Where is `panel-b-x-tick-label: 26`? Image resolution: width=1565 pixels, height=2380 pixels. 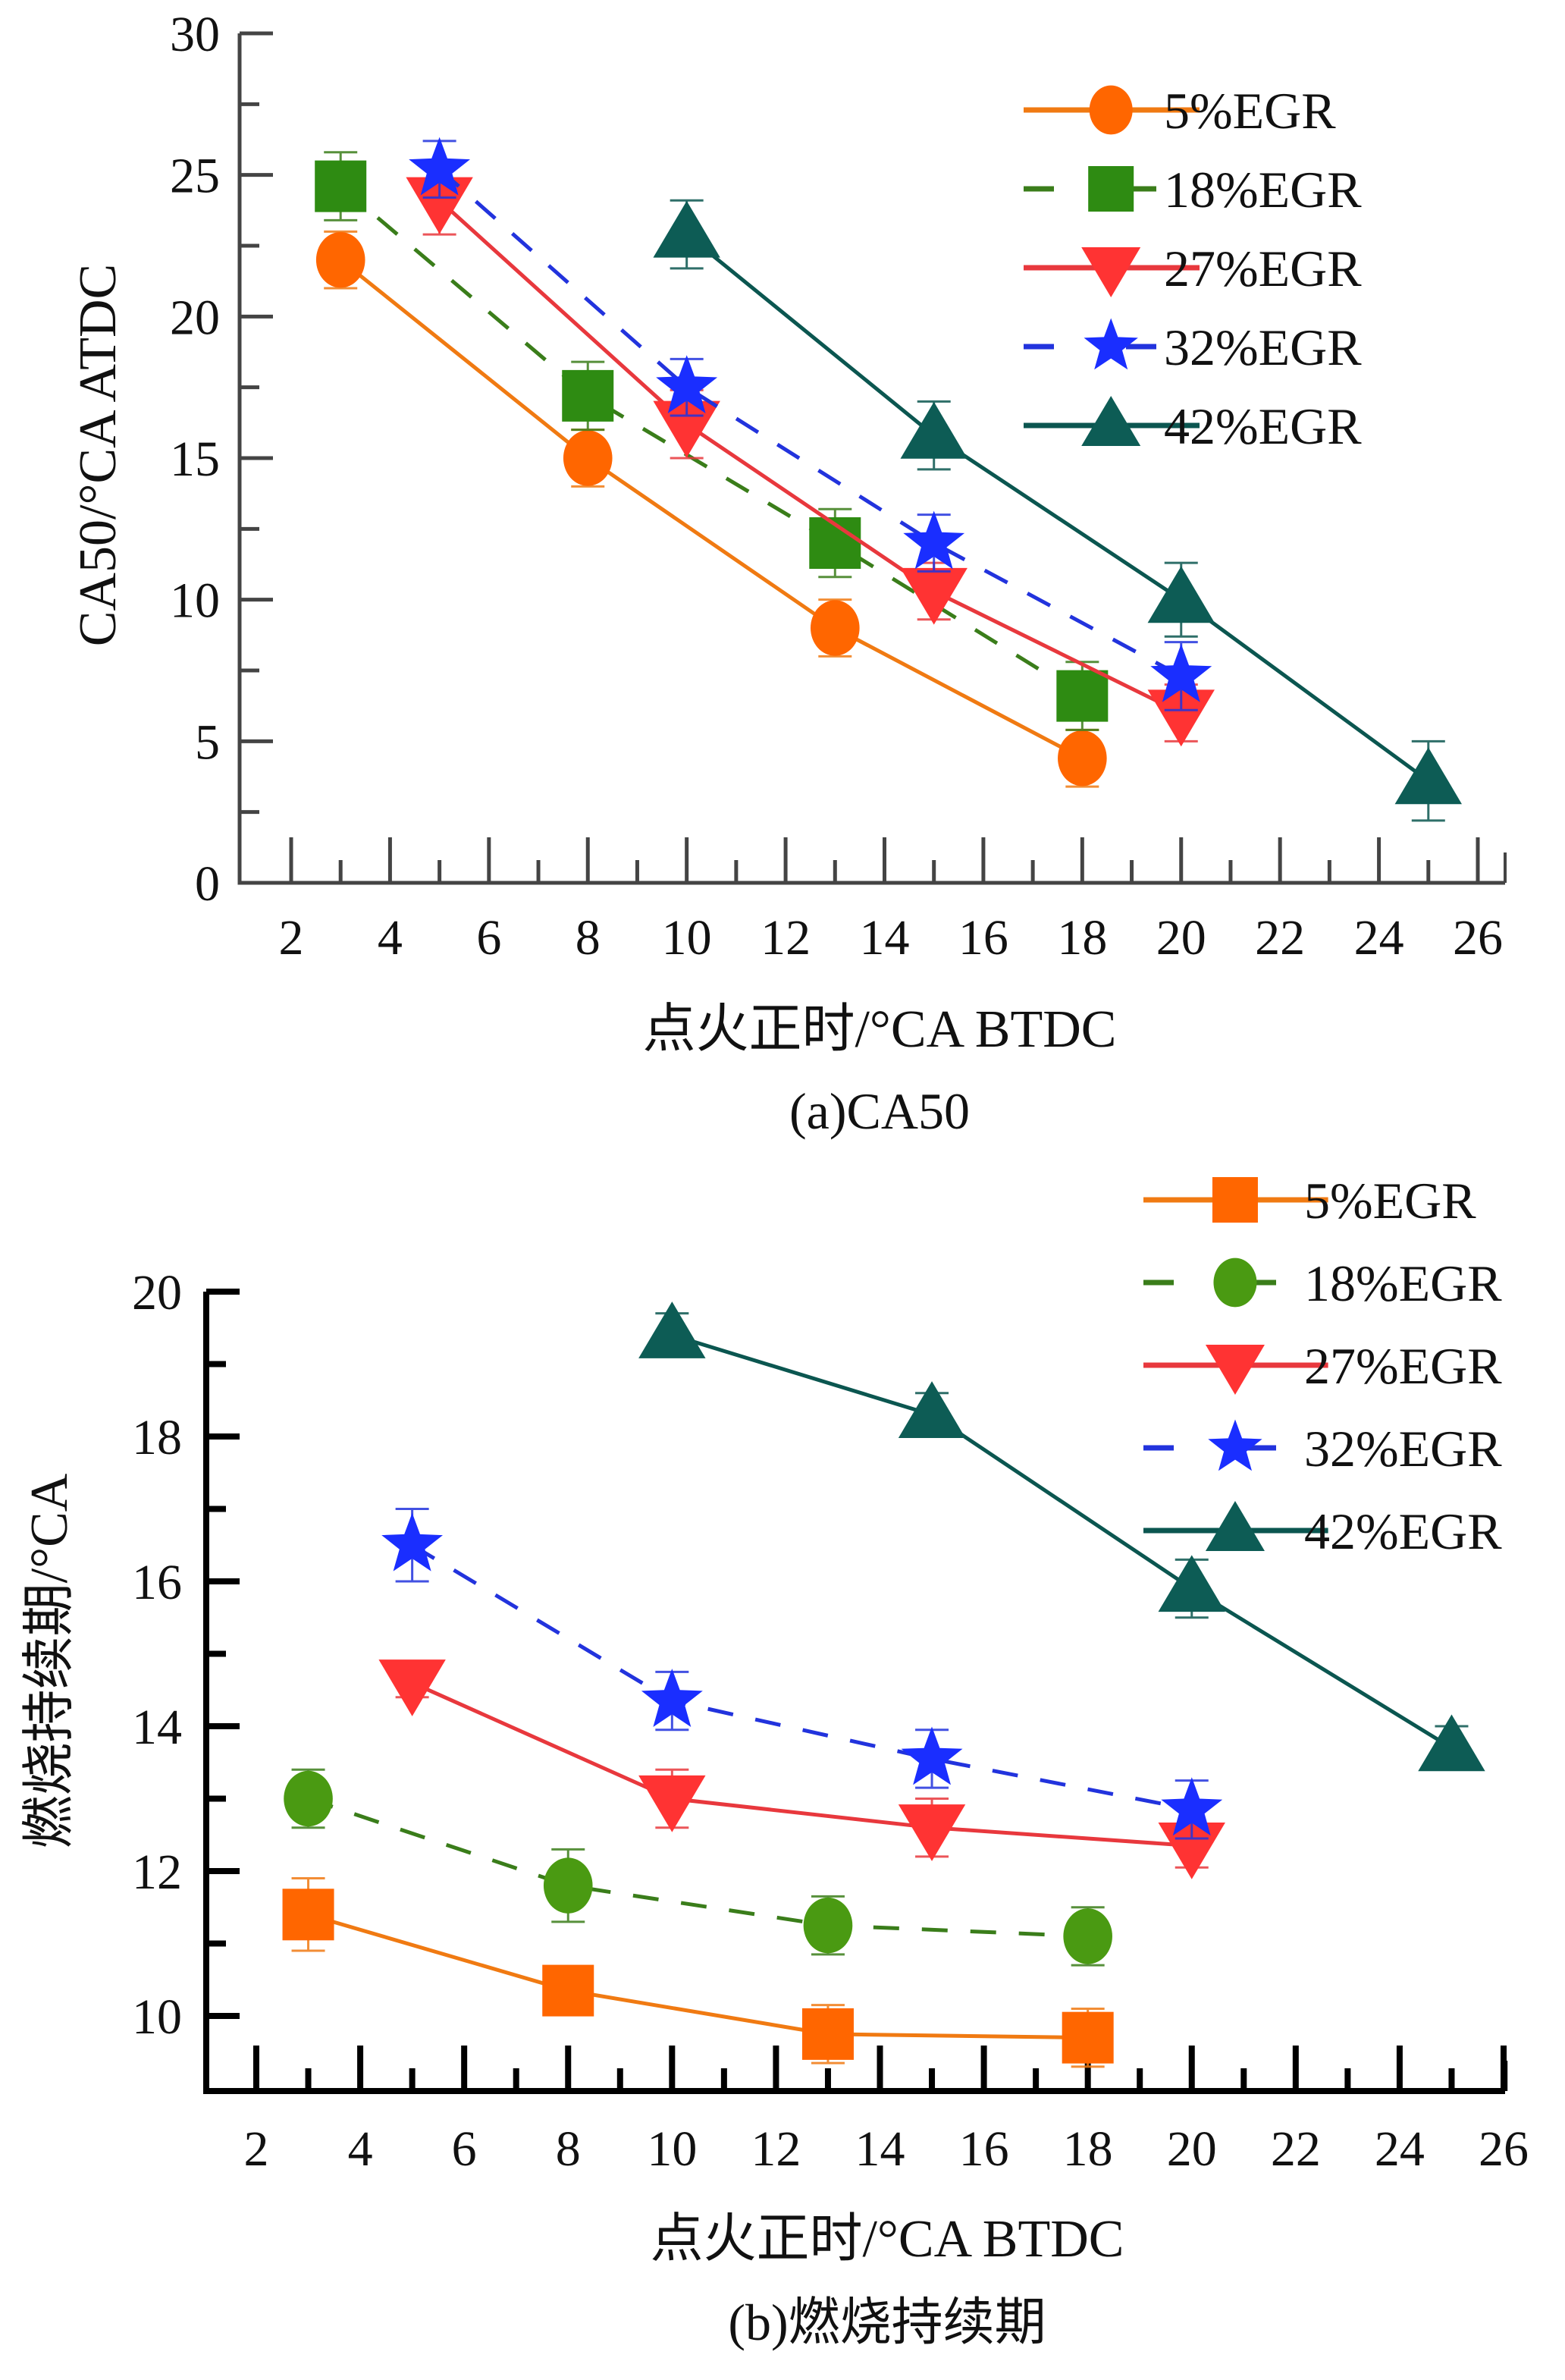 panel-b-x-tick-label: 26 is located at coordinates (1504, 2149).